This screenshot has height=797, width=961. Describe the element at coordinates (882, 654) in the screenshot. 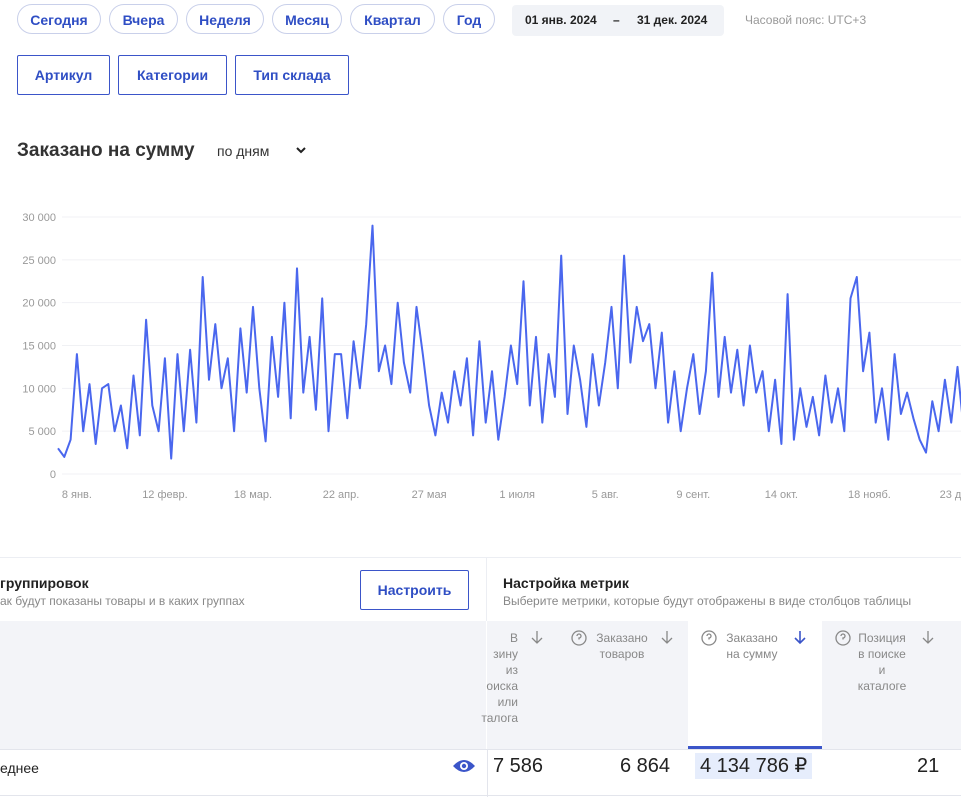

I see `header-line: в поиске` at that location.